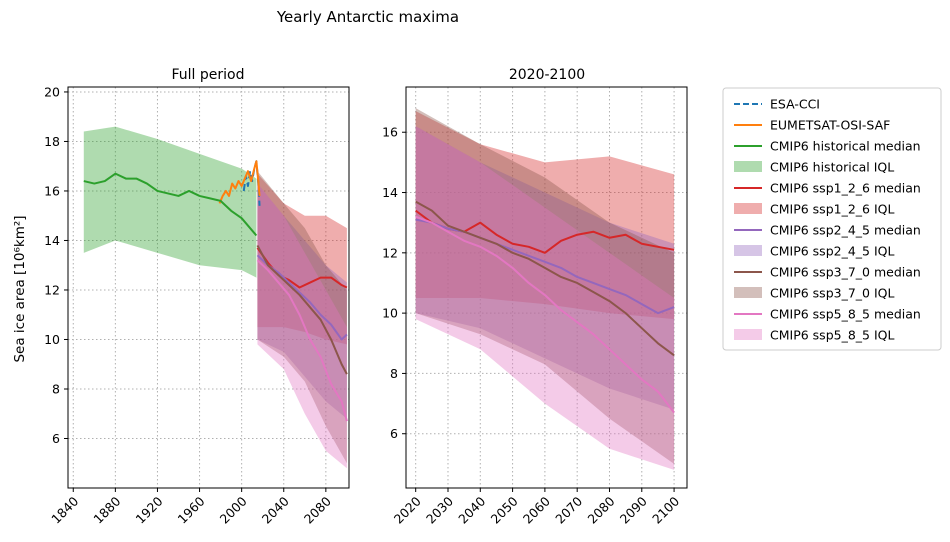  What do you see at coordinates (148, 509) in the screenshot?
I see `x-tick-label: 1920` at bounding box center [148, 509].